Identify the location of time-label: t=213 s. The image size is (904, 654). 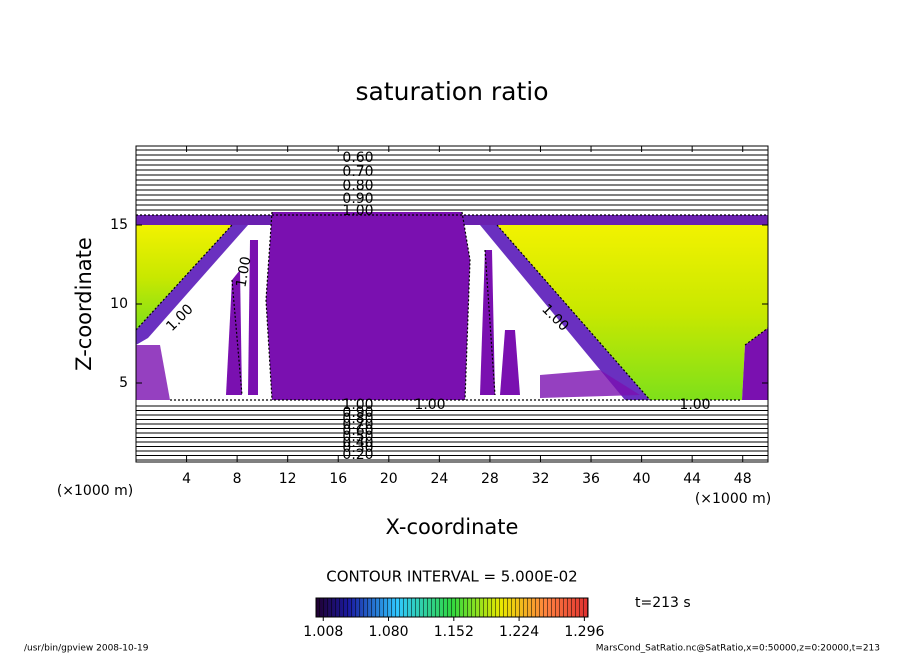
(663, 603).